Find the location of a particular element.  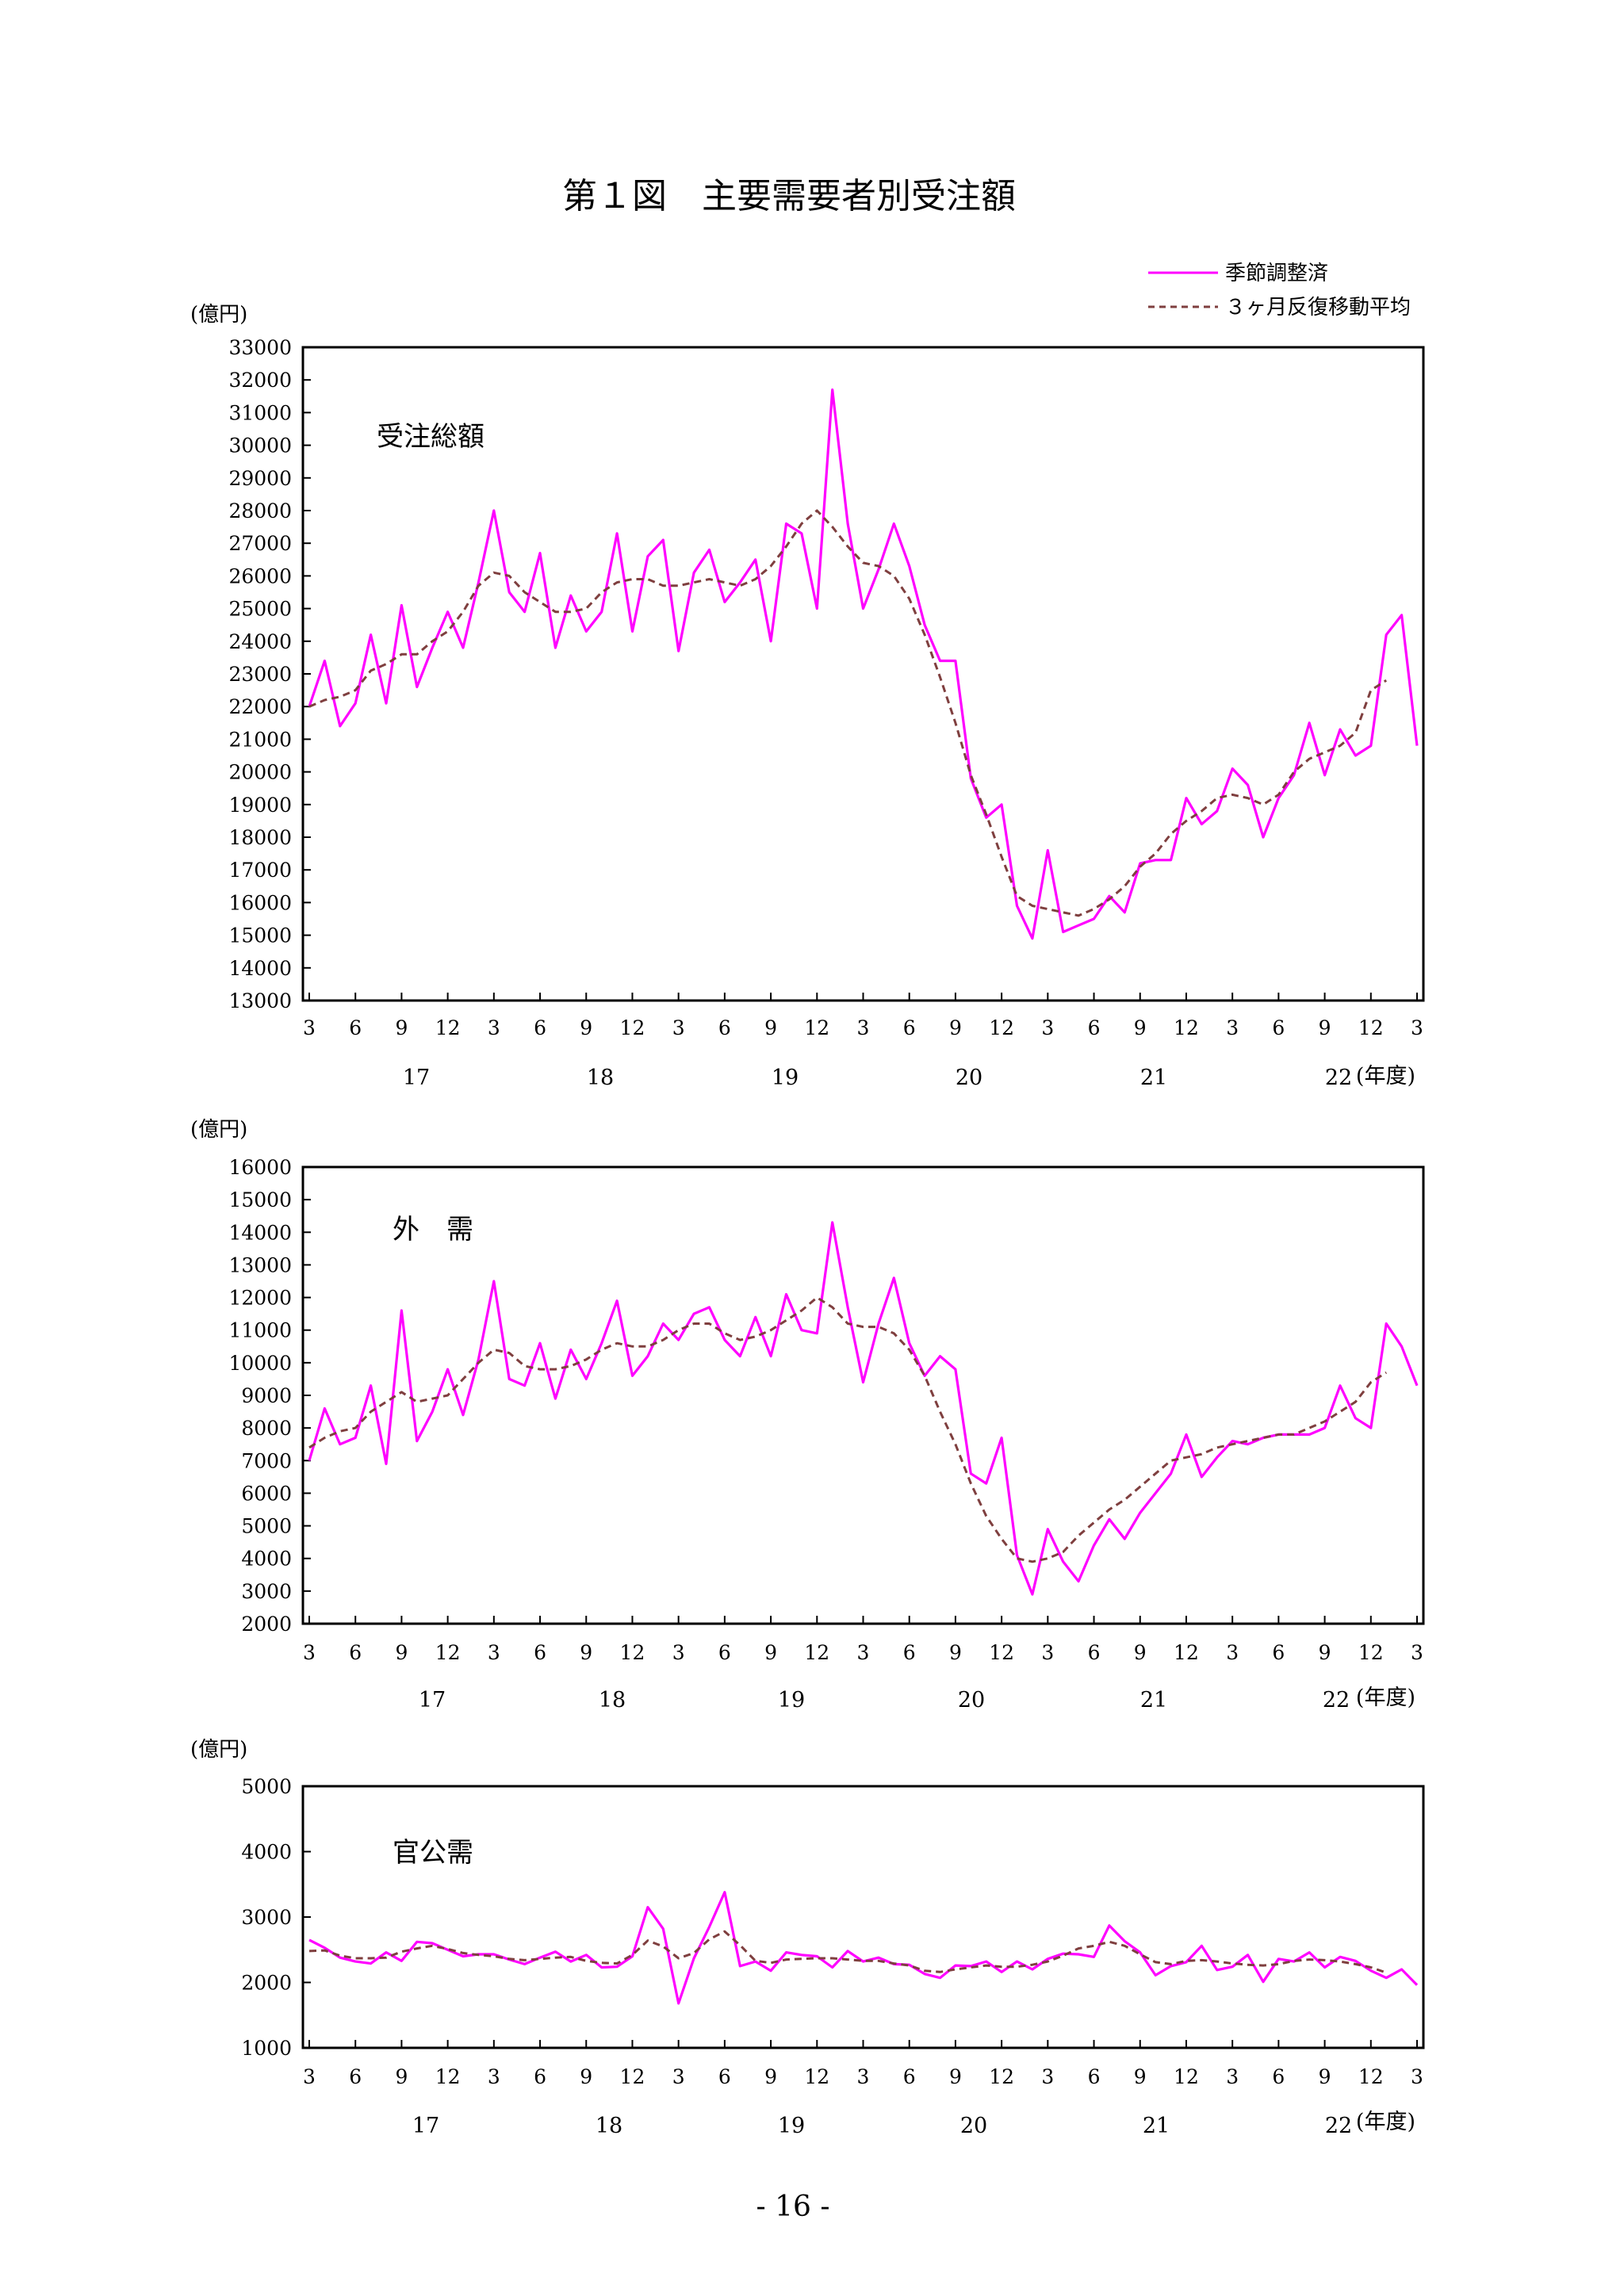

legend-label-seasonal: 季節調整済 is located at coordinates (1276, 273).